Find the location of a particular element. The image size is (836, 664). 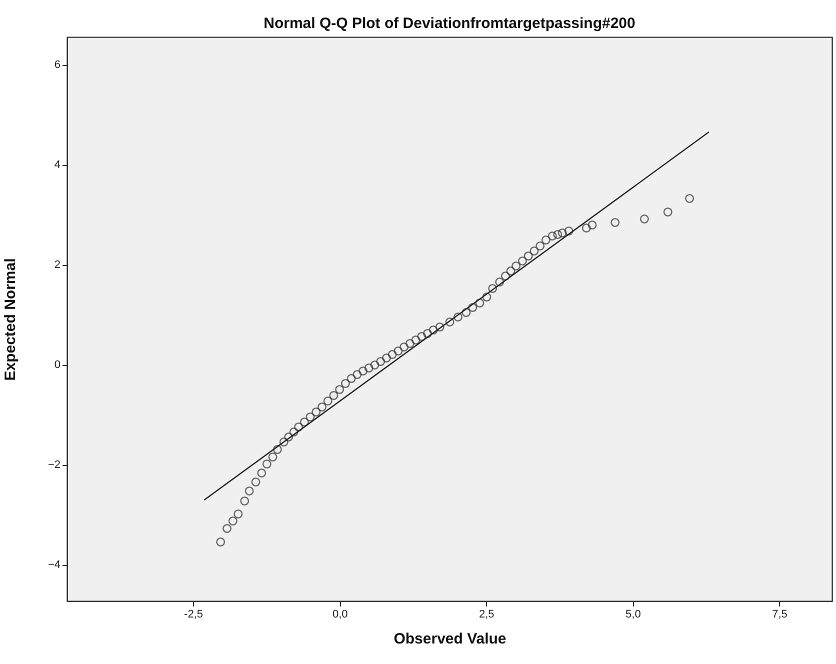

y-axis-title: Expected Normal is located at coordinates (10, 319).